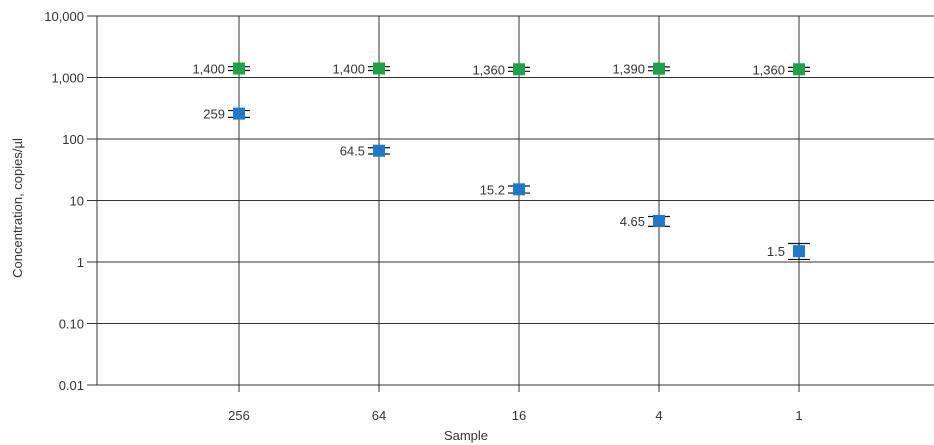  Describe the element at coordinates (77, 201) in the screenshot. I see `y-tick-label: 10` at that location.